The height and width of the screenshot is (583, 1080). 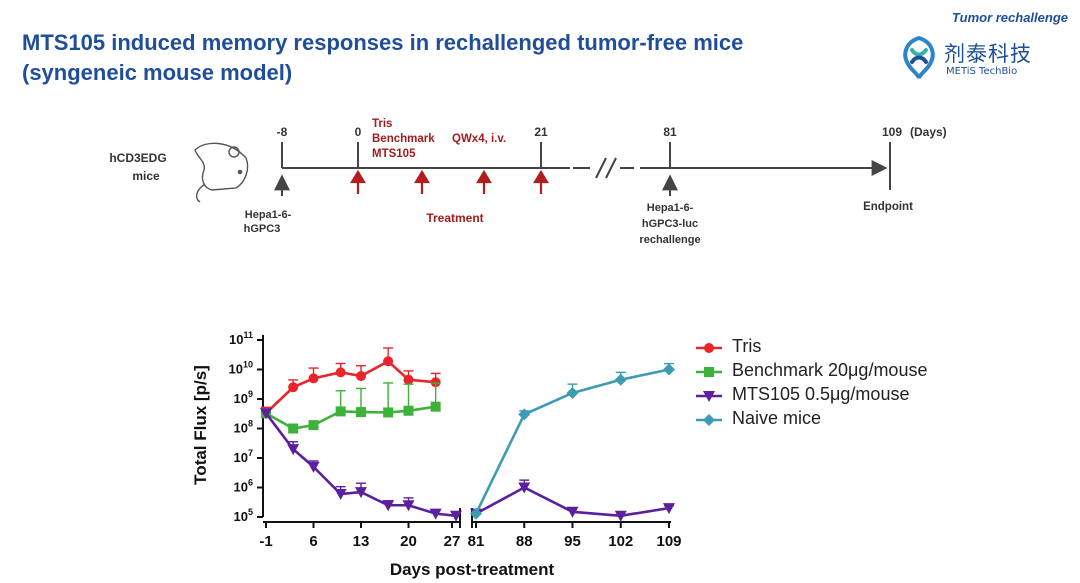 What do you see at coordinates (892, 132) in the screenshot?
I see `tick-label-109: 109` at bounding box center [892, 132].